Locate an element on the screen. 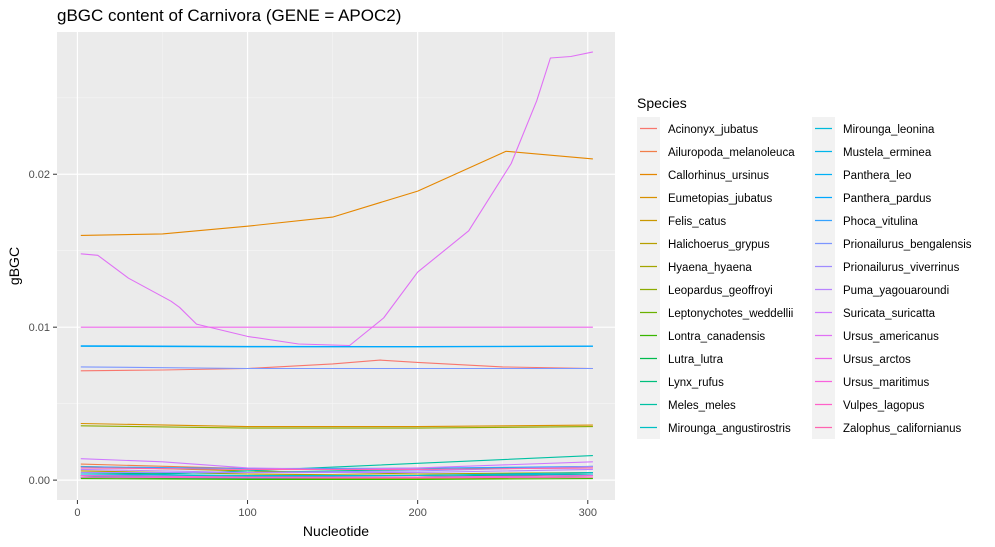  legend-label: Suricata_suricatta is located at coordinates (889, 314).